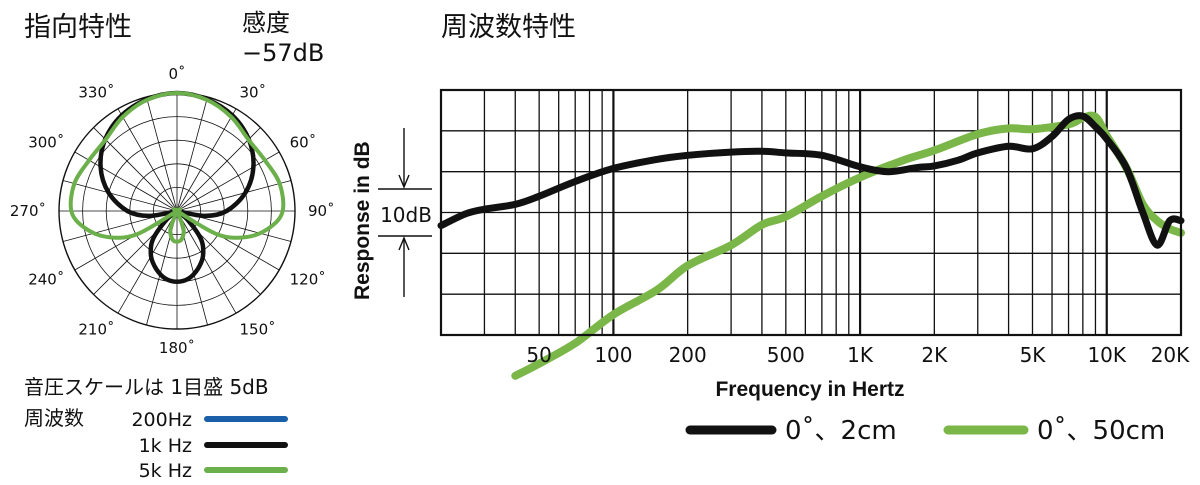 This screenshot has height=485, width=1200. What do you see at coordinates (538, 355) in the screenshot?
I see `freq-x-tick-label: 50` at bounding box center [538, 355].